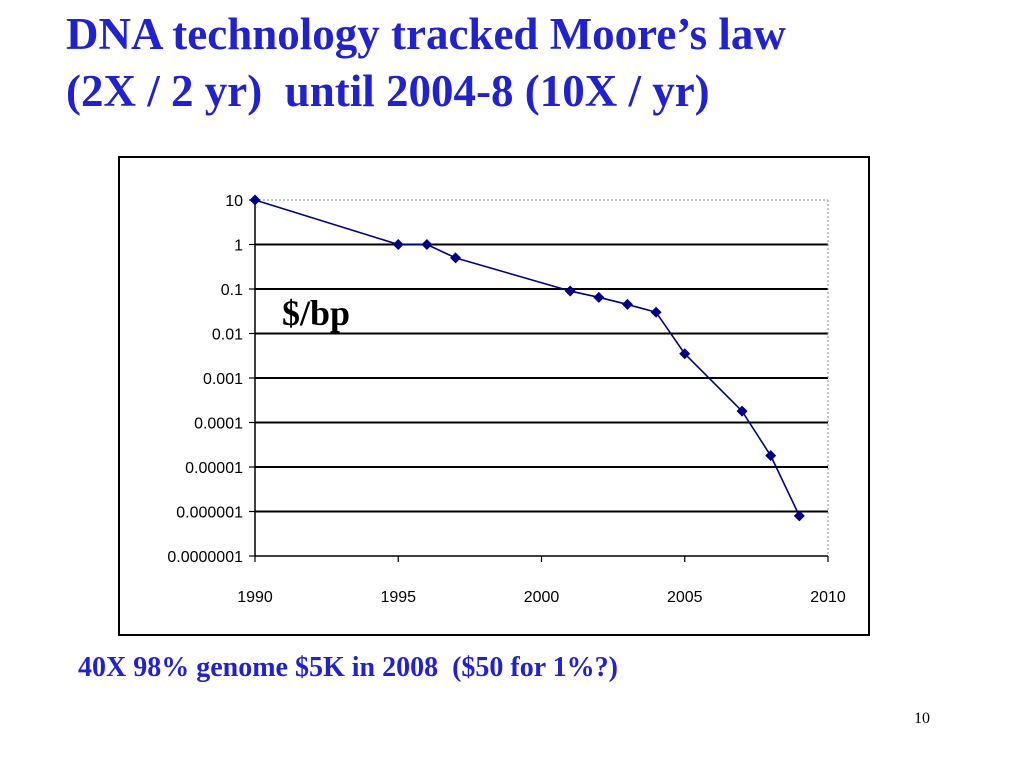  What do you see at coordinates (238, 246) in the screenshot?
I see `y-tick-label: 1` at bounding box center [238, 246].